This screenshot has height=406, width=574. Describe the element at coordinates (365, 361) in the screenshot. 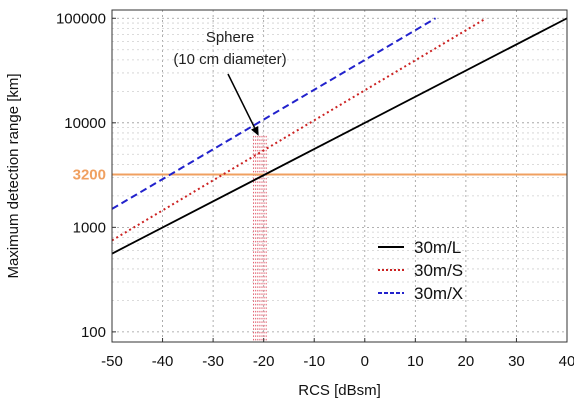

I see `x-tick-label: 0` at that location.